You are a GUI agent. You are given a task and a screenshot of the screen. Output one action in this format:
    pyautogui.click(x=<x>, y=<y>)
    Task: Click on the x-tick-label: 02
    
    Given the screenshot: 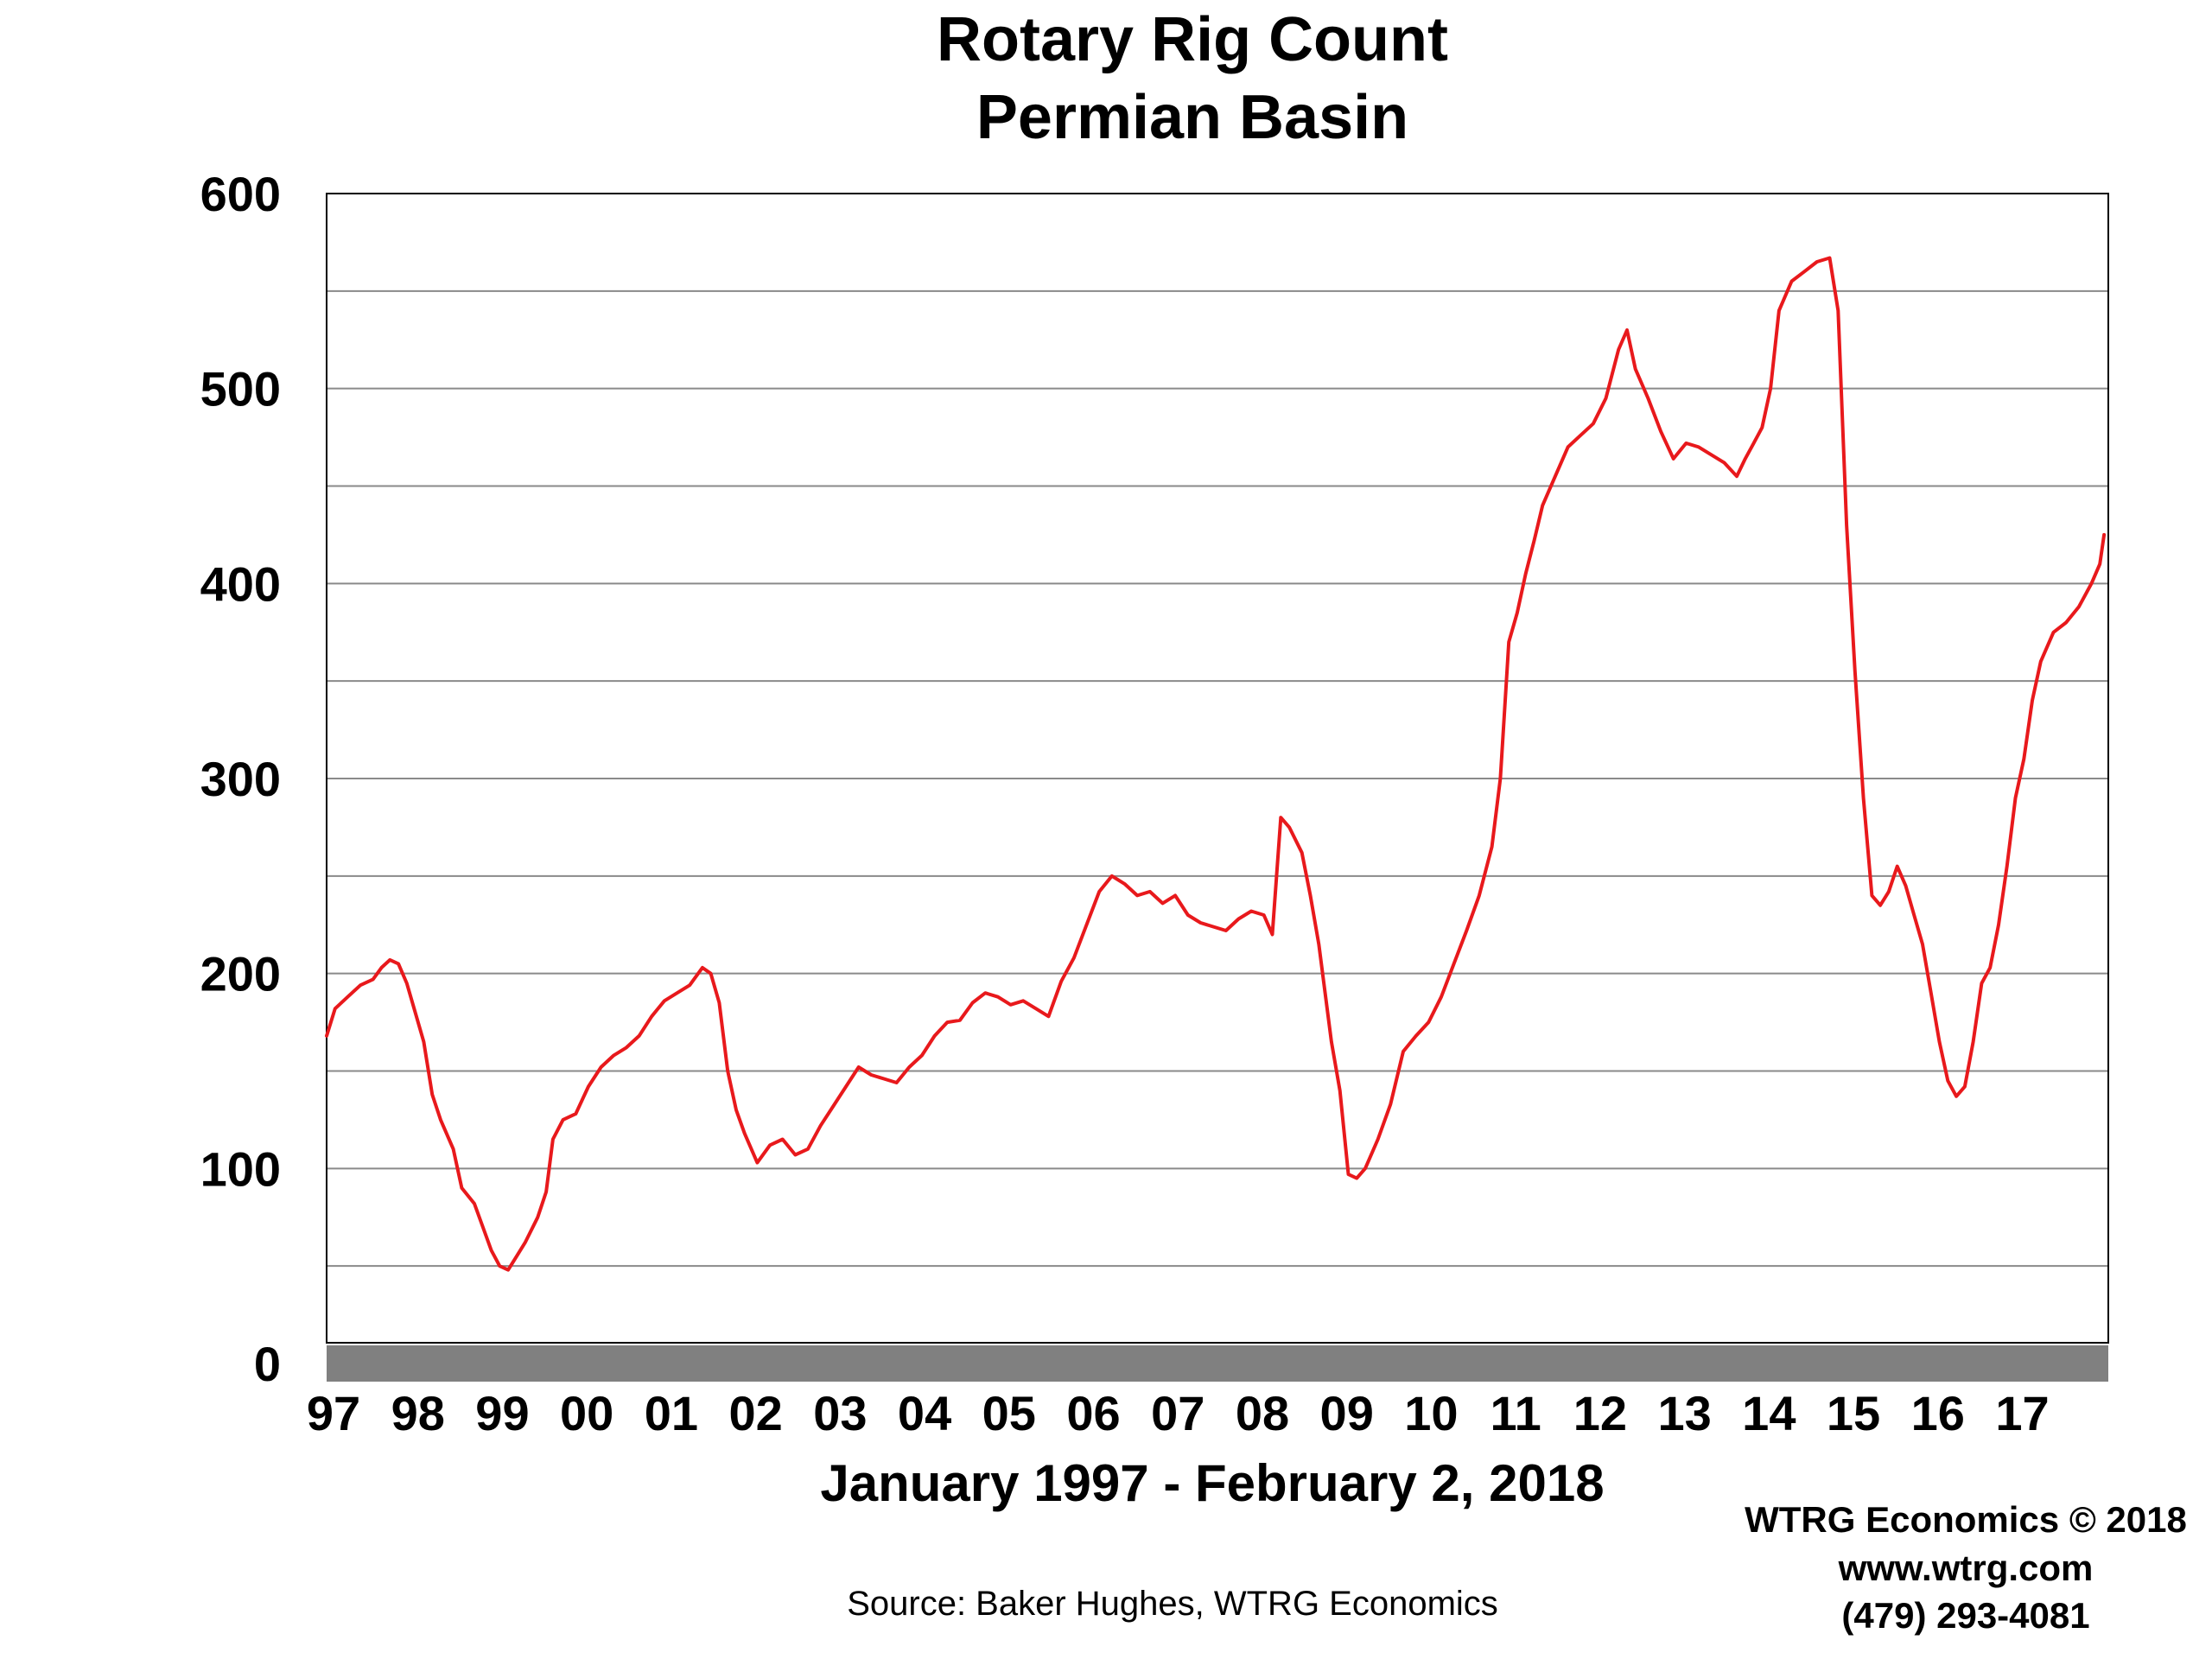 What is the action you would take?
    pyautogui.click(x=755, y=1413)
    